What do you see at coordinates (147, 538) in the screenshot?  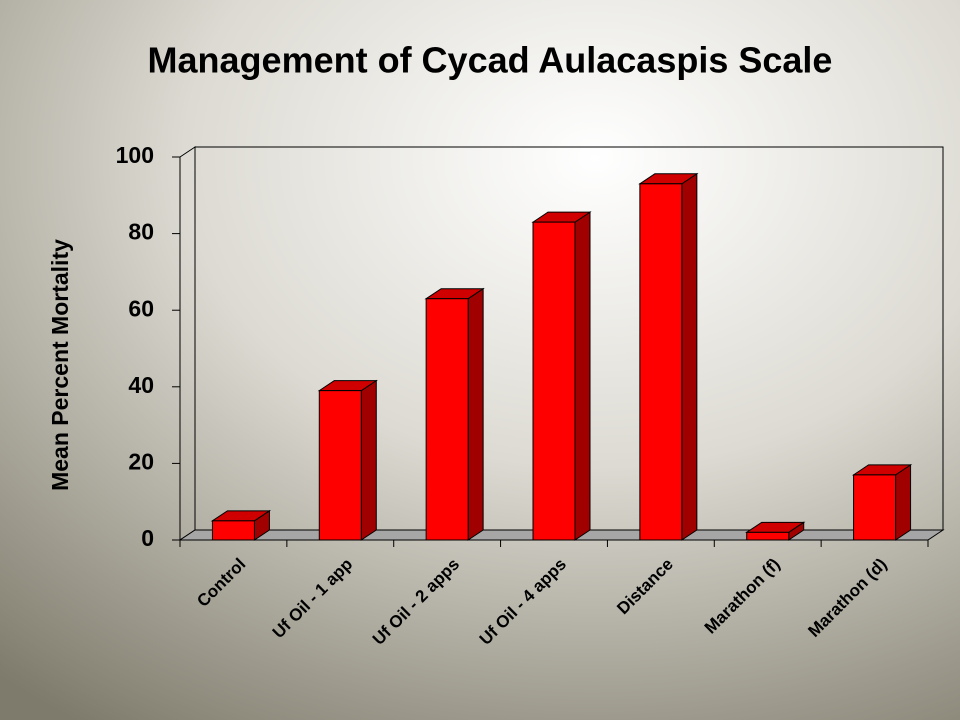 I see `y-tick-label: 0` at bounding box center [147, 538].